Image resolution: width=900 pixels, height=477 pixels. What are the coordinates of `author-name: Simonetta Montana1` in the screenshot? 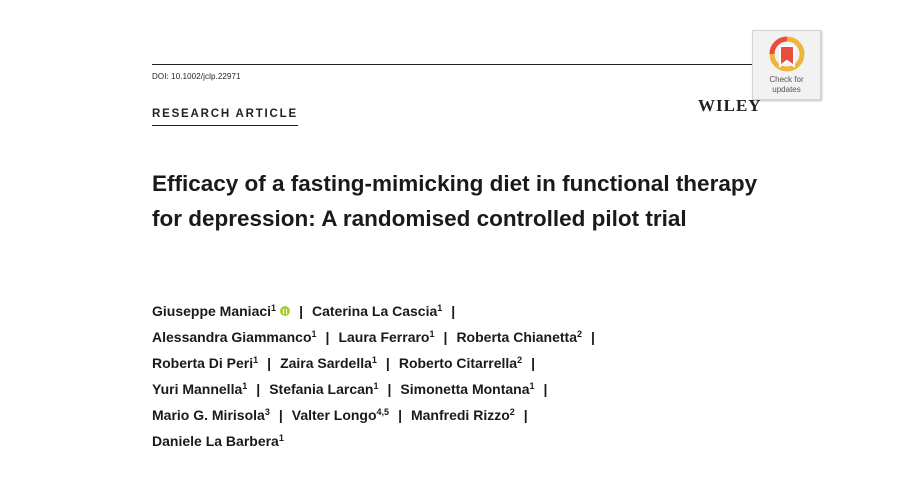 It's located at (467, 389).